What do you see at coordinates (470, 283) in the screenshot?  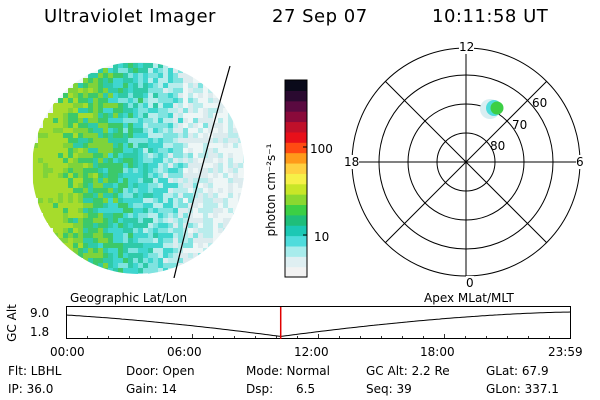 I see `mlt-label-0: 0` at bounding box center [470, 283].